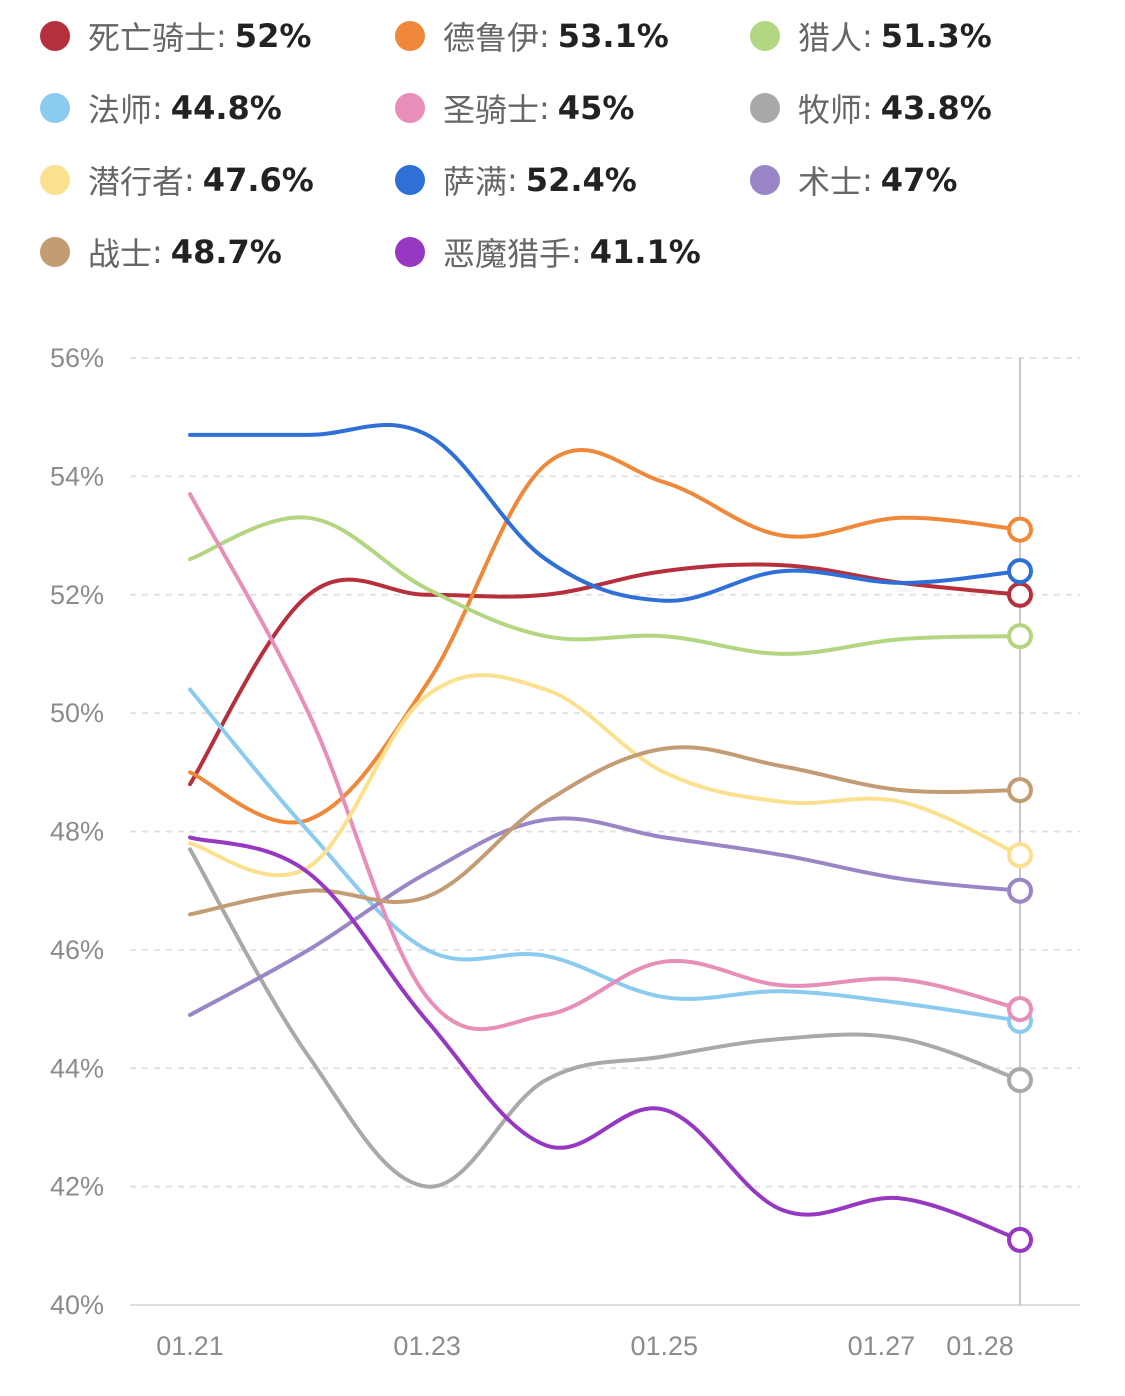 This screenshot has height=1396, width=1125. What do you see at coordinates (77, 1187) in the screenshot?
I see `y-tick-label: 42%` at bounding box center [77, 1187].